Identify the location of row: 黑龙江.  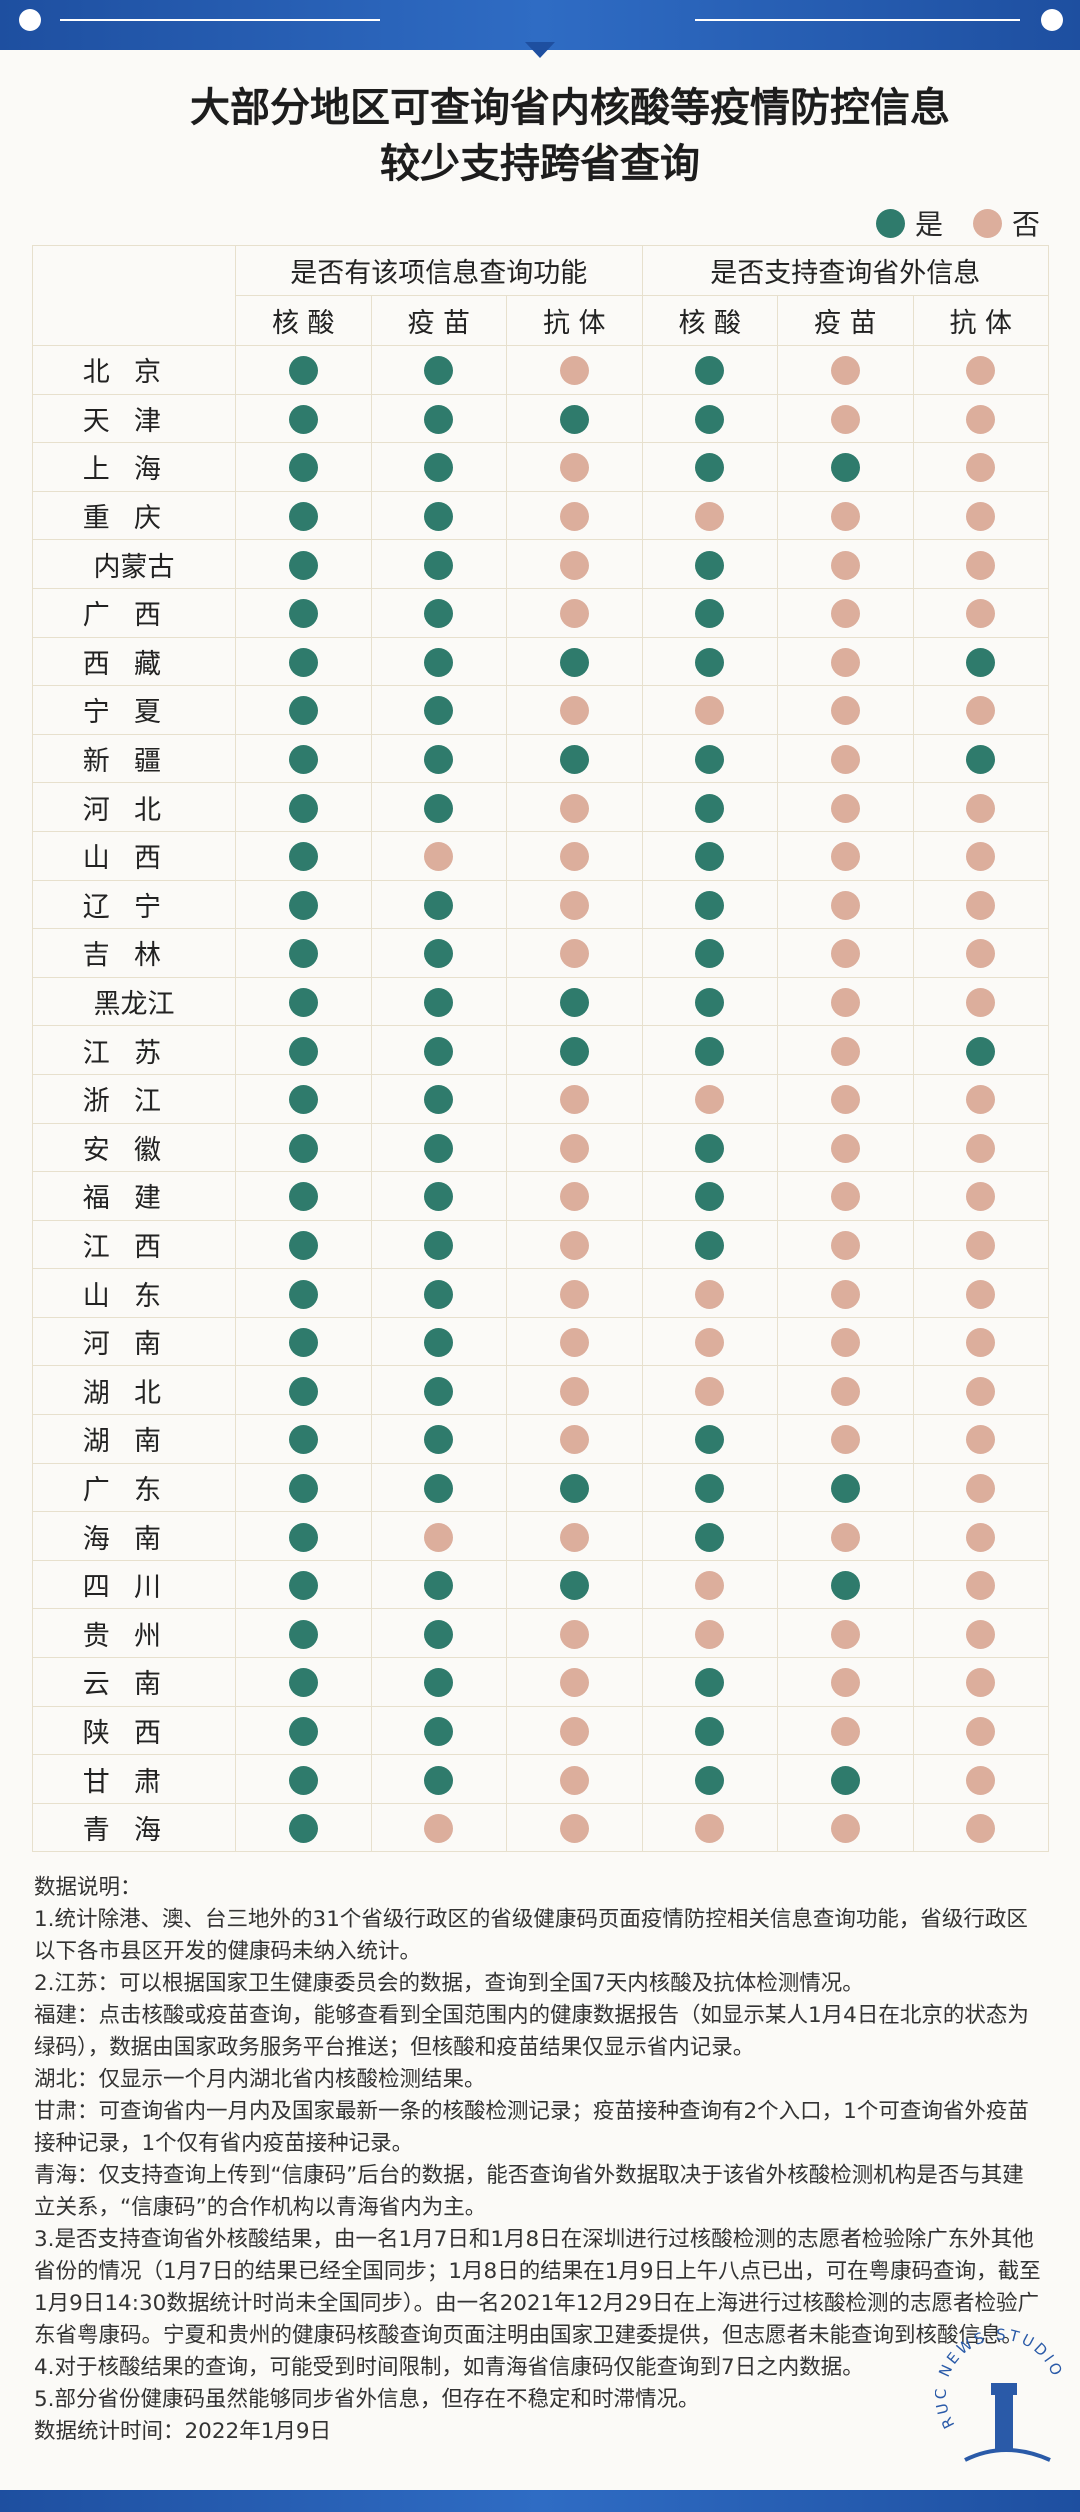
(540, 1001).